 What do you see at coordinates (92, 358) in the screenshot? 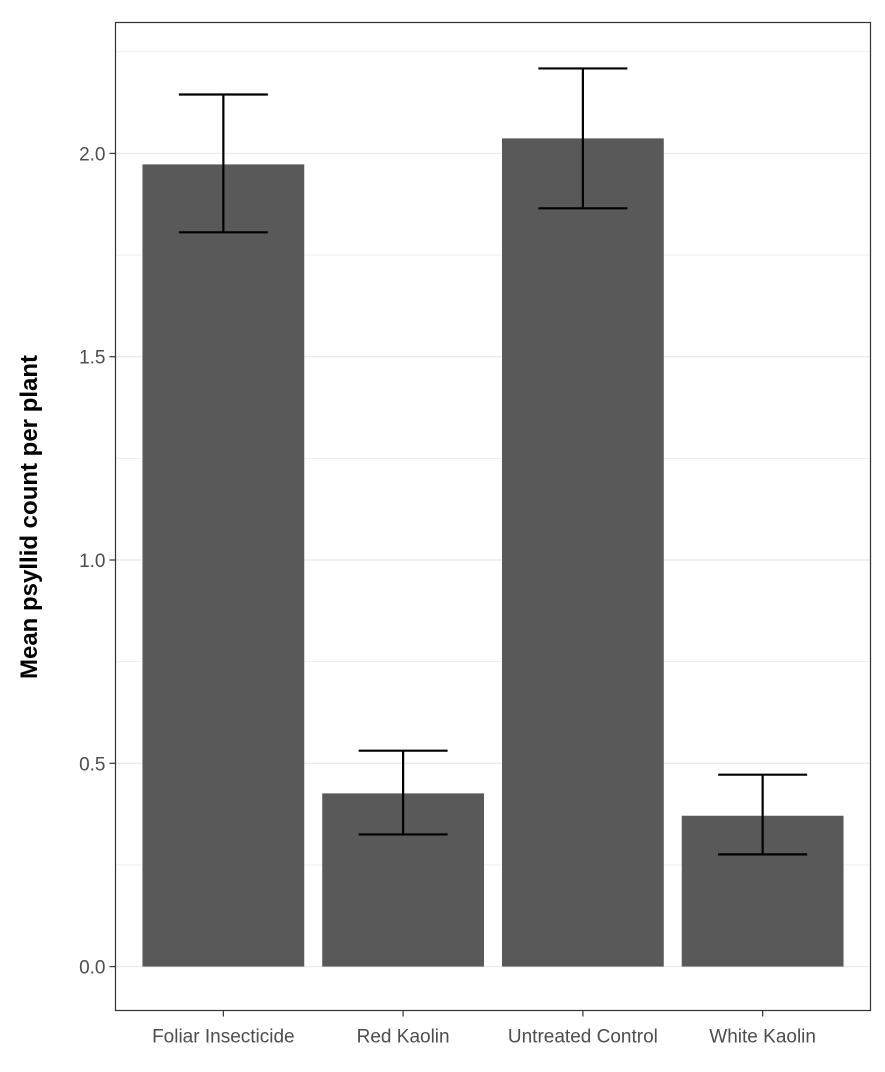
I see `y-tick-label: 1.5` at bounding box center [92, 358].